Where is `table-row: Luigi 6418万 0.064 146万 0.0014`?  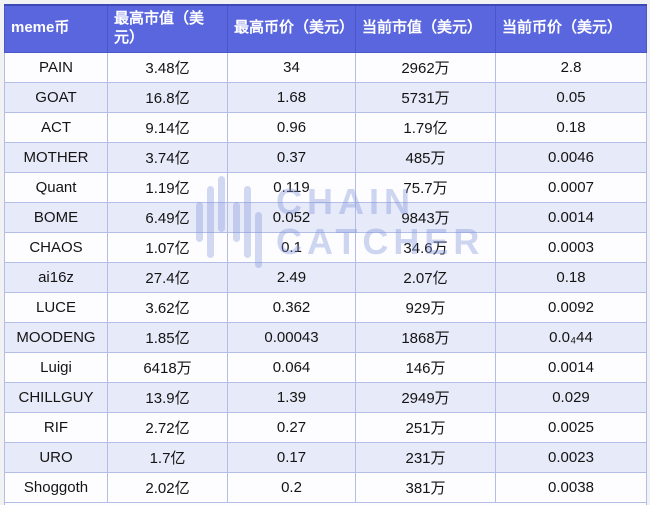 table-row: Luigi 6418万 0.064 146万 0.0014 is located at coordinates (325, 367).